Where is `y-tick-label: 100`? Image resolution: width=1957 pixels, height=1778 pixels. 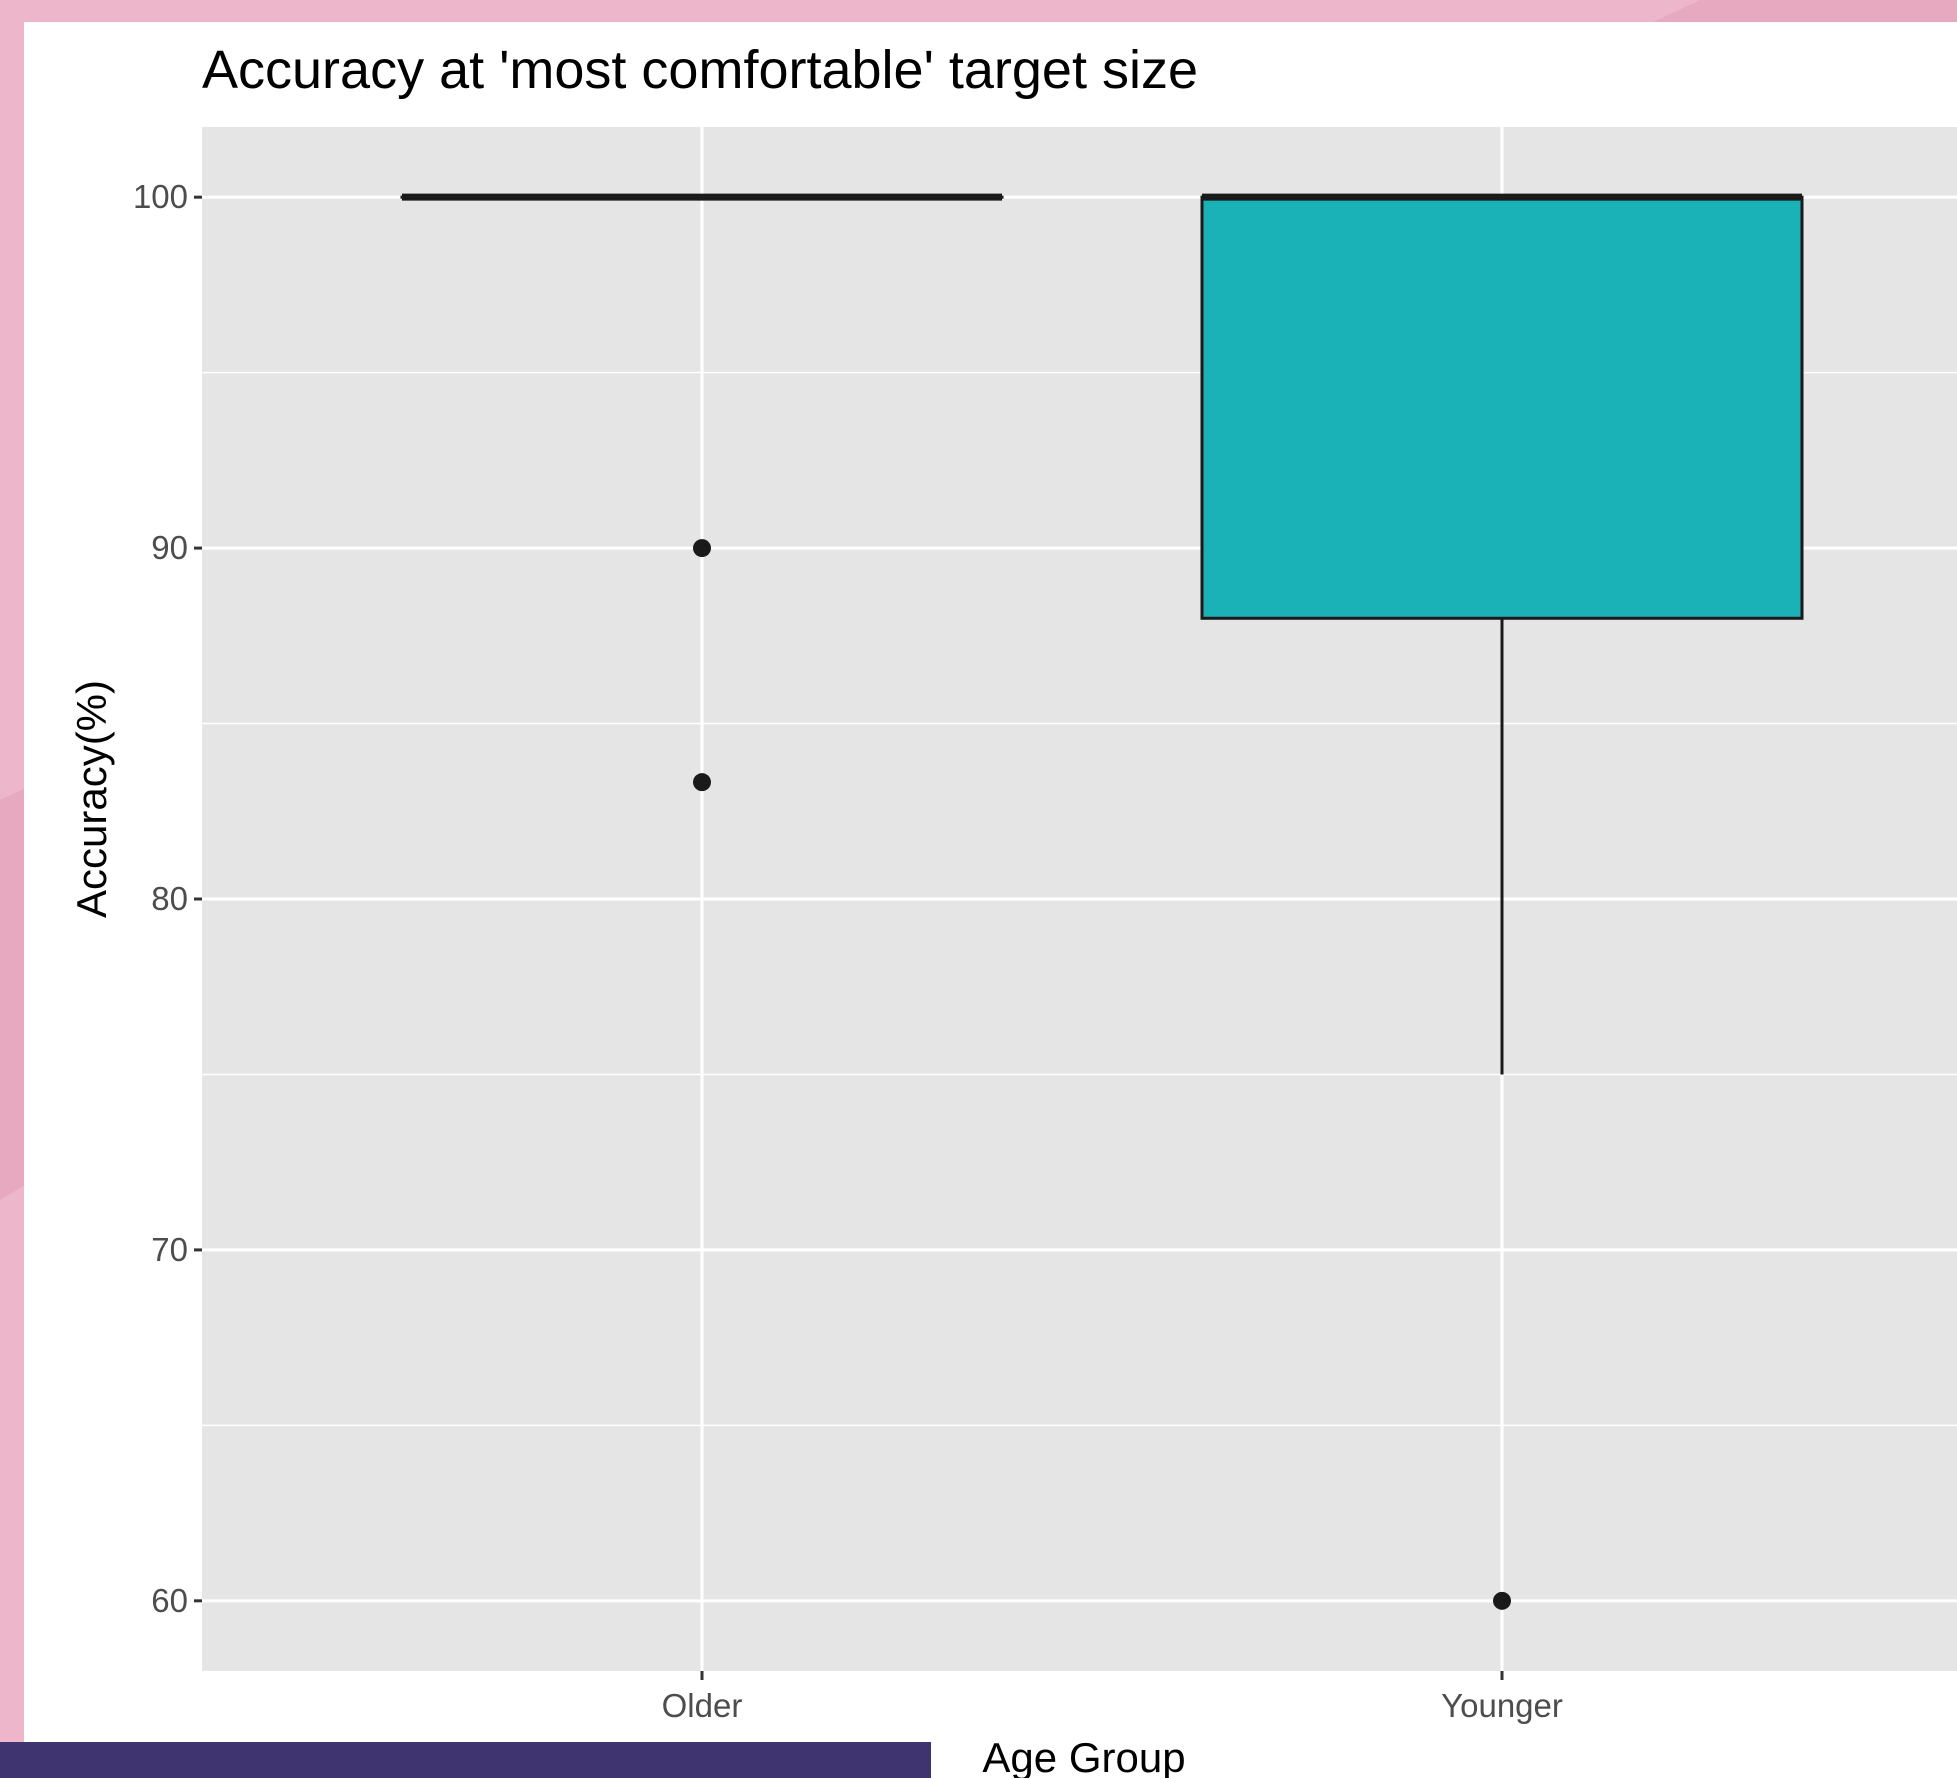
y-tick-label: 100 is located at coordinates (160, 196).